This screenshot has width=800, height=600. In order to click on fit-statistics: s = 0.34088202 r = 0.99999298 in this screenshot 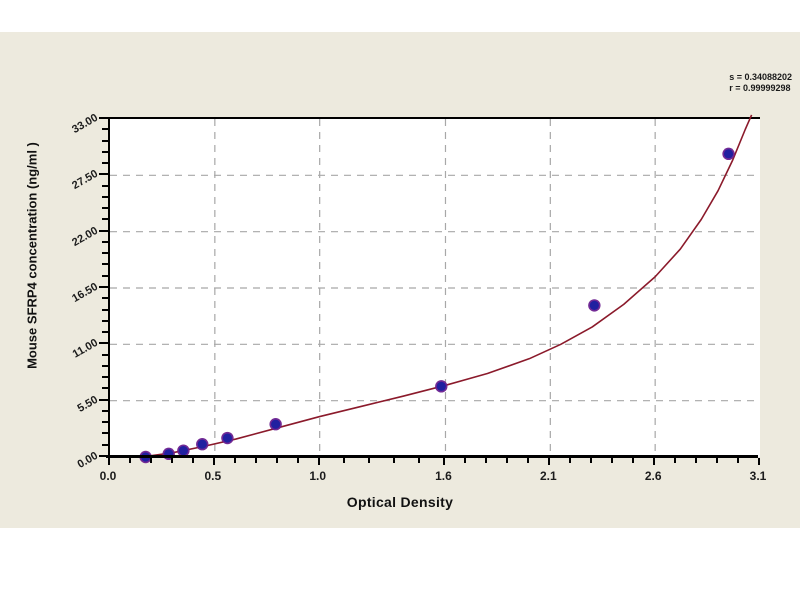, I will do `click(760, 83)`.